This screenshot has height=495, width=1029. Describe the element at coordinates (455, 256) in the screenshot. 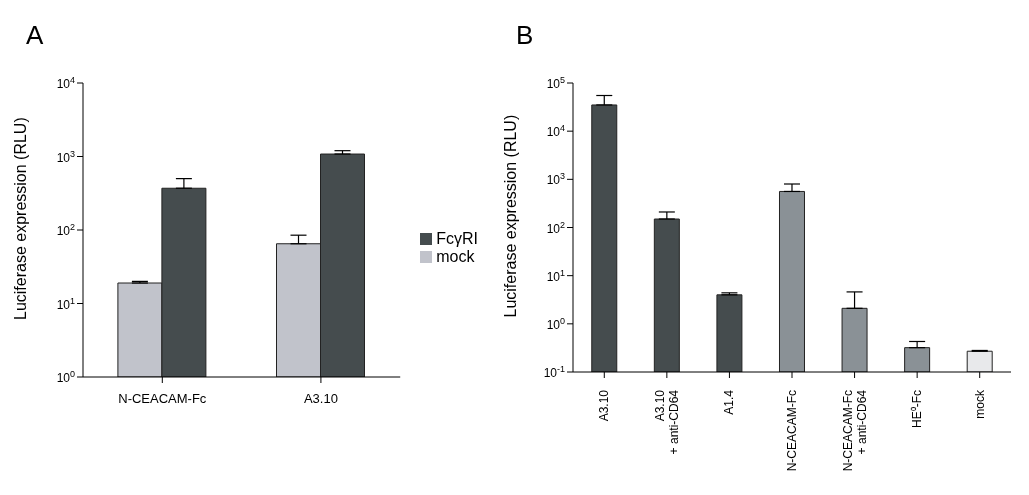

I see `legend-label: mock` at that location.